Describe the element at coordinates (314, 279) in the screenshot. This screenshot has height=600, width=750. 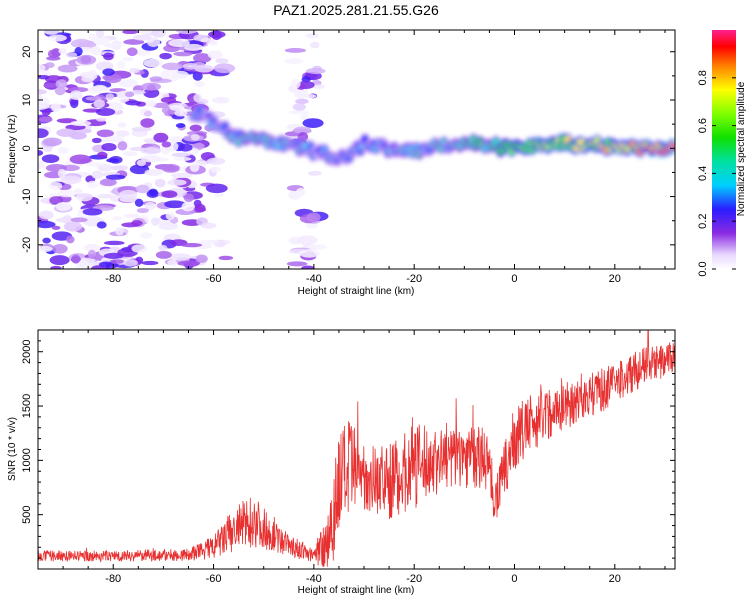
I see `x-tick-label: -40` at that location.